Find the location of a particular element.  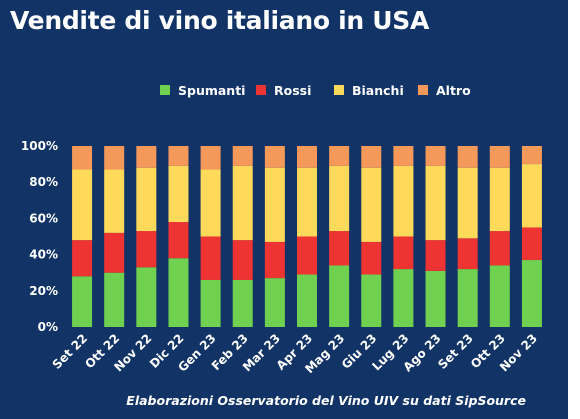

y-tick-label: 100% is located at coordinates (39, 146).